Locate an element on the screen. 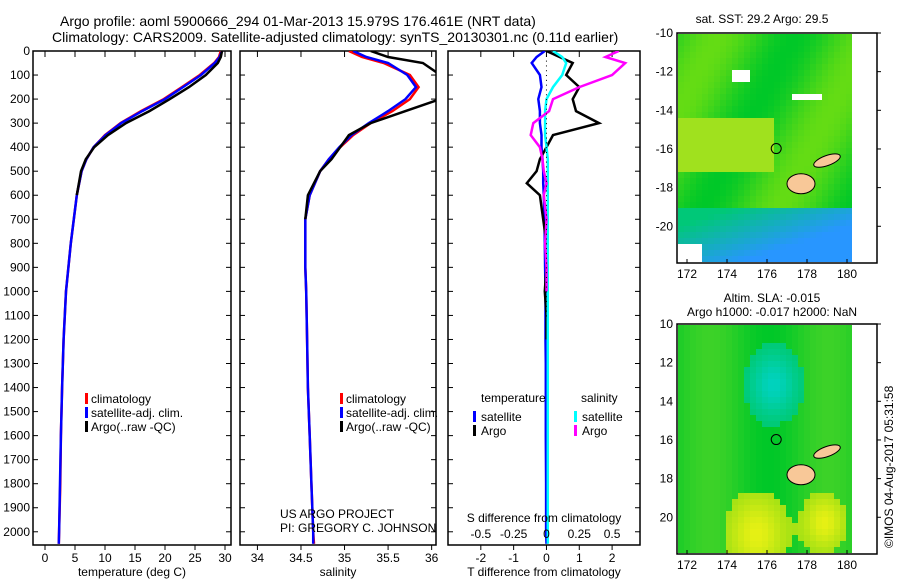  y-tick-label: -14 is located at coordinates (665, 110).